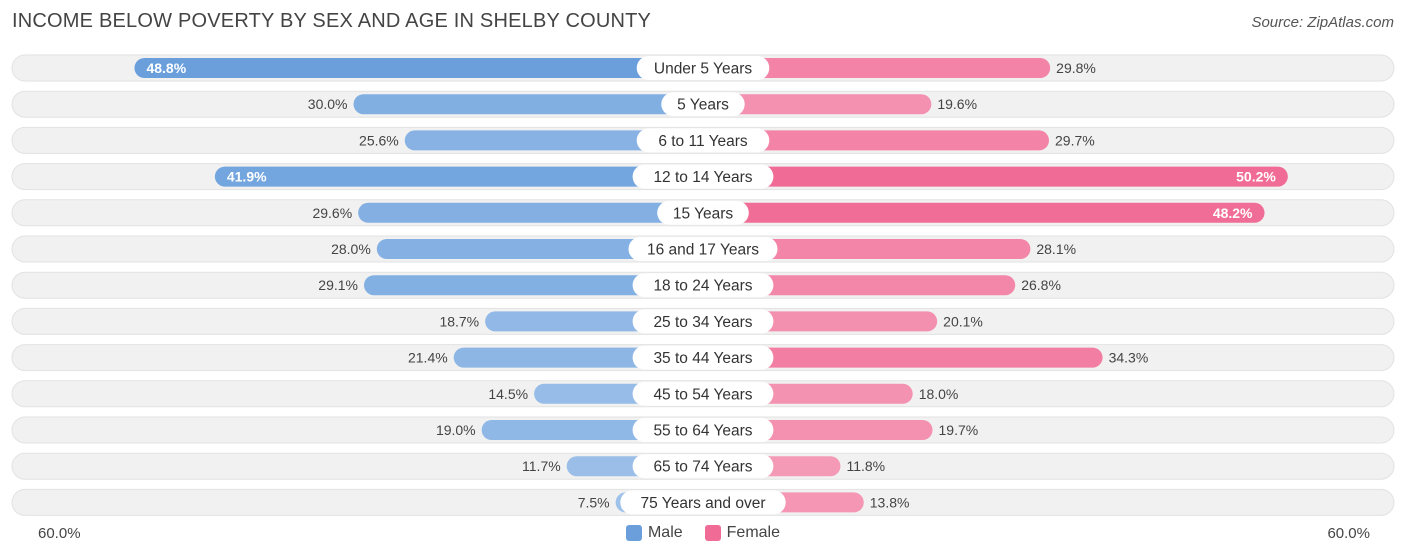  Describe the element at coordinates (1041, 285) in the screenshot. I see `female-value-label: 26.8%` at that location.